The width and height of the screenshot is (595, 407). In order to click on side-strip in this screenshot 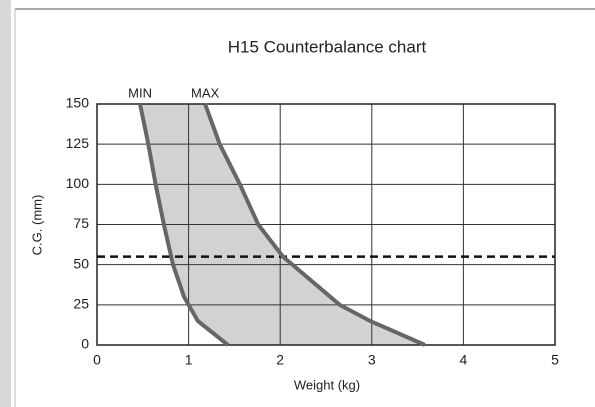, I will do `click(5, 203)`.